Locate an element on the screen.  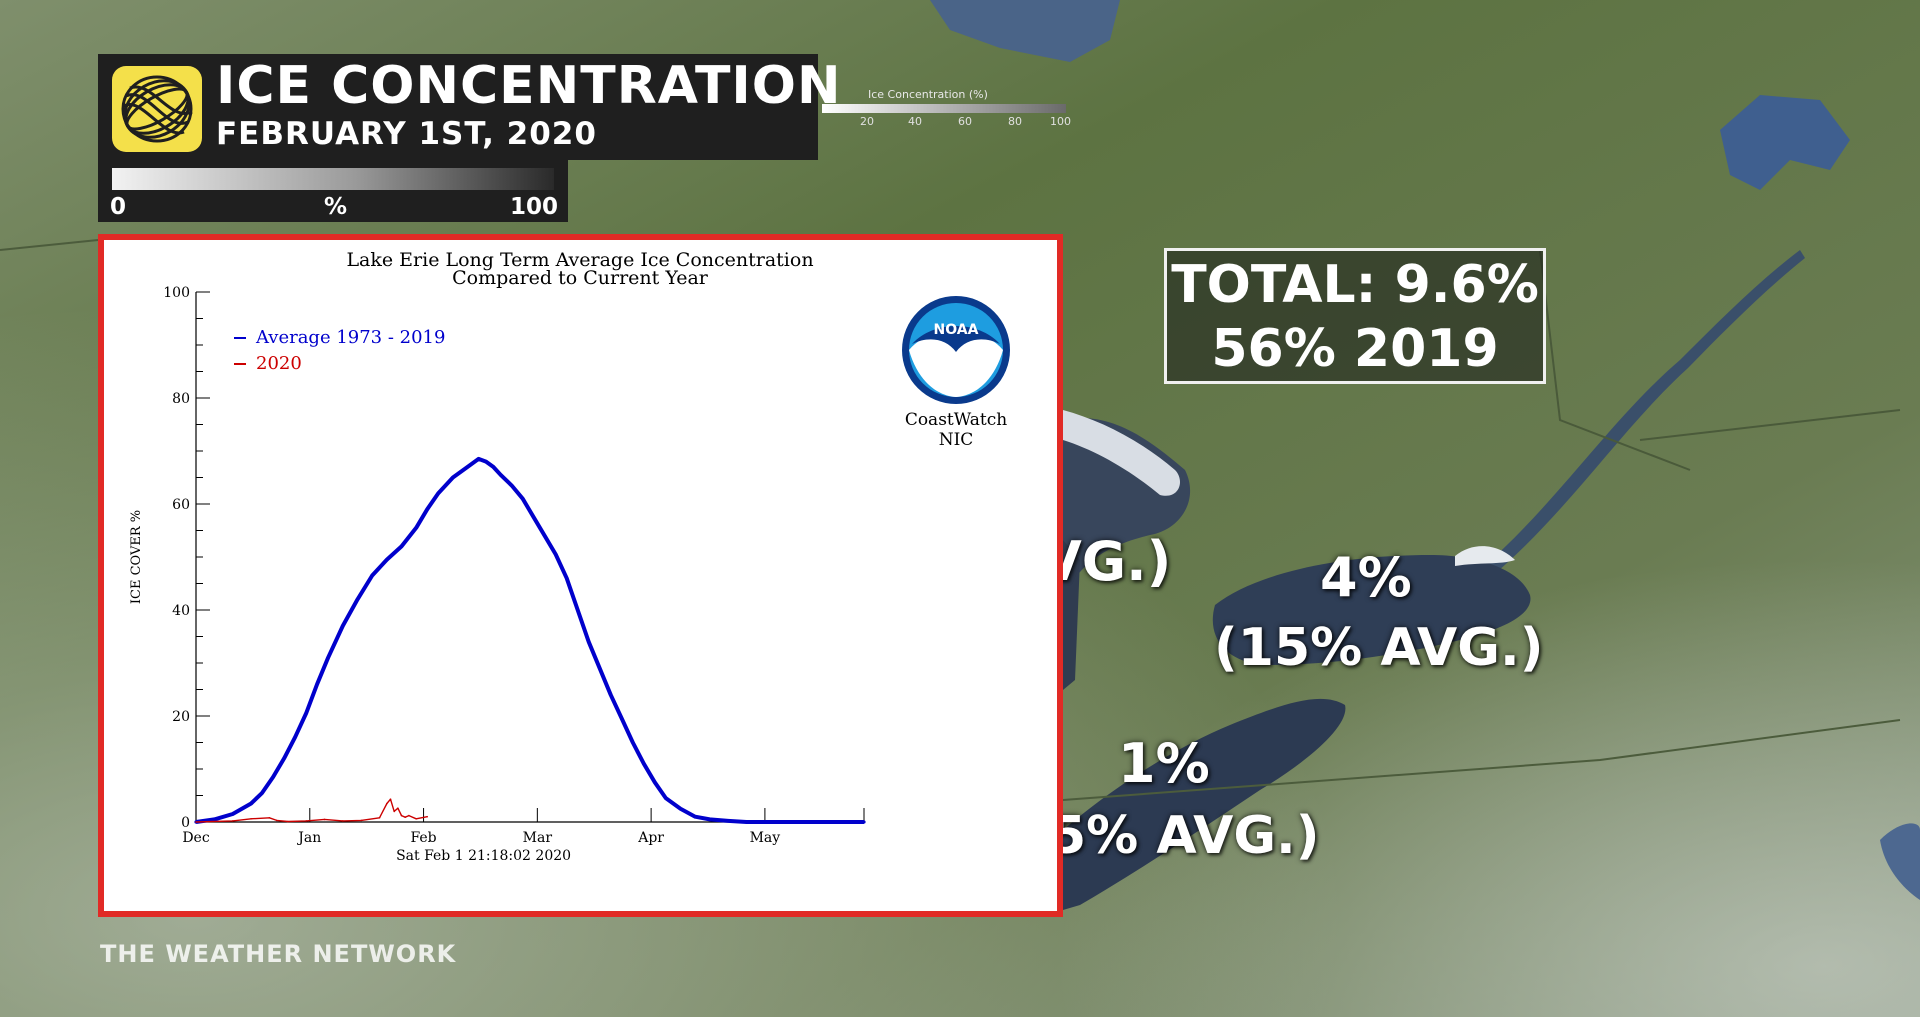
map-scale-tick: 100 is located at coordinates (1060, 121).